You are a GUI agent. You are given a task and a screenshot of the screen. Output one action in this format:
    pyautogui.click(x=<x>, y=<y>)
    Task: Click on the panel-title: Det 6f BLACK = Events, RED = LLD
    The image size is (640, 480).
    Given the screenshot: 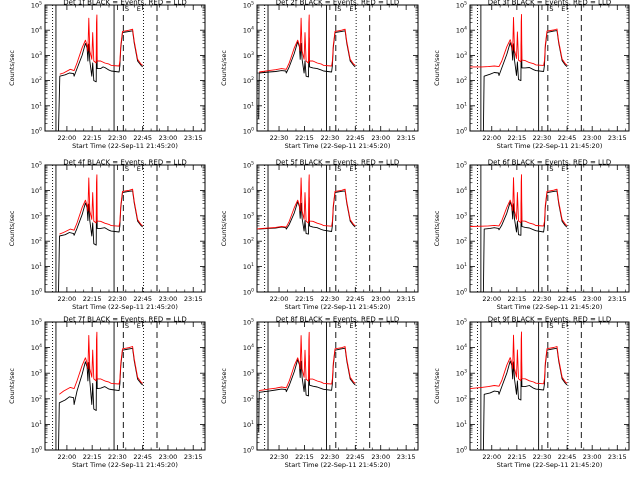 What is the action you would take?
    pyautogui.click(x=549, y=163)
    